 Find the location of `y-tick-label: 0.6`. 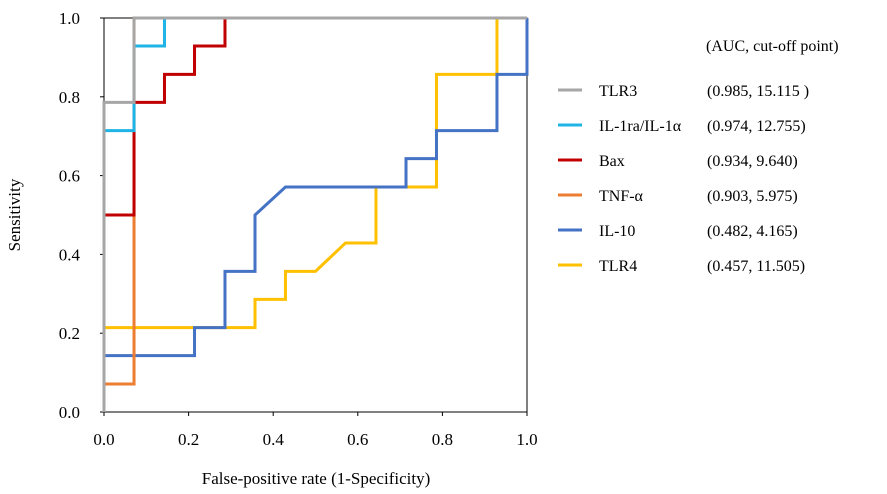

y-tick-label: 0.6 is located at coordinates (69, 176).